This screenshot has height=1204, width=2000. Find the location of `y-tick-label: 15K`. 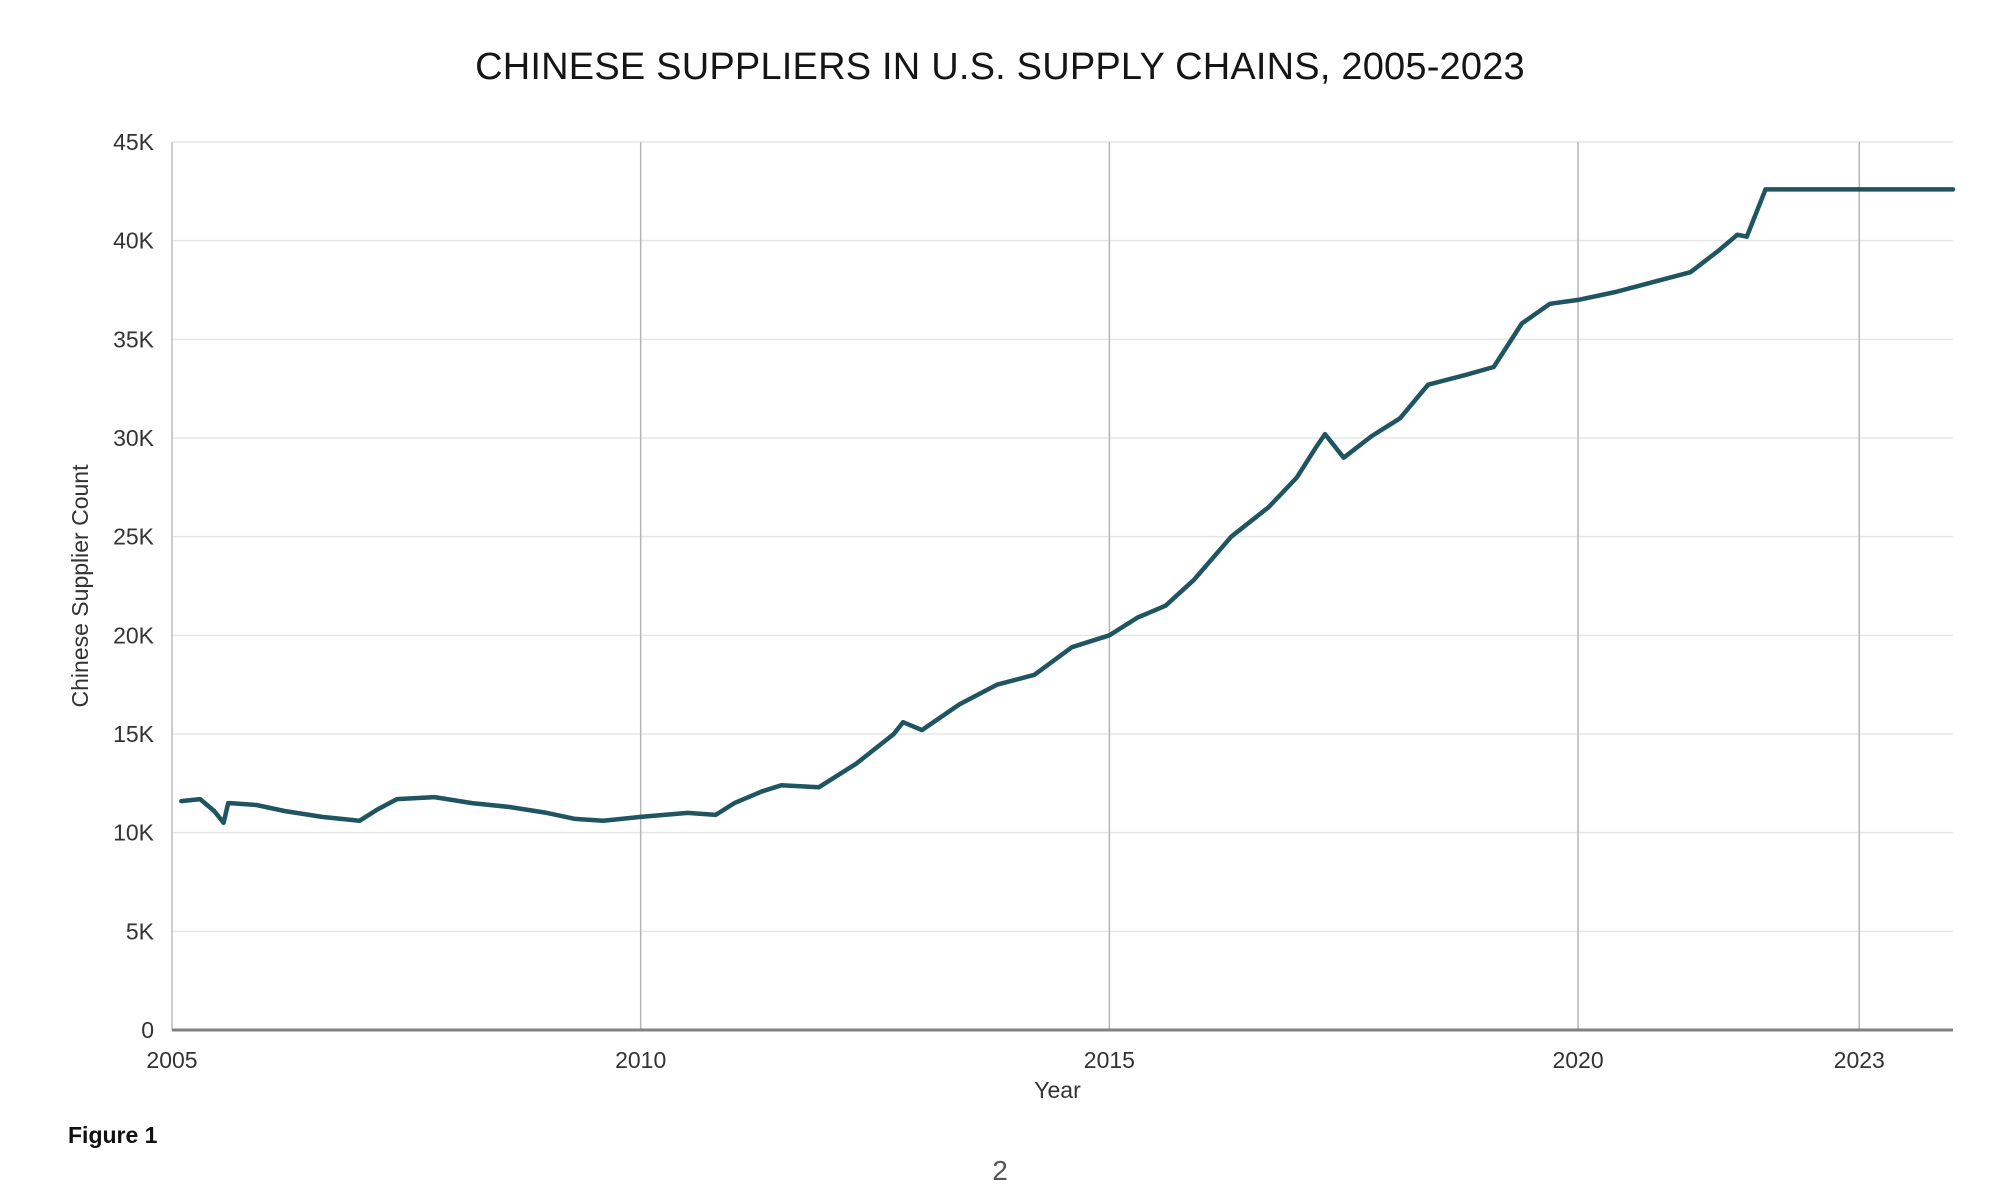

y-tick-label: 15K is located at coordinates (134, 734).